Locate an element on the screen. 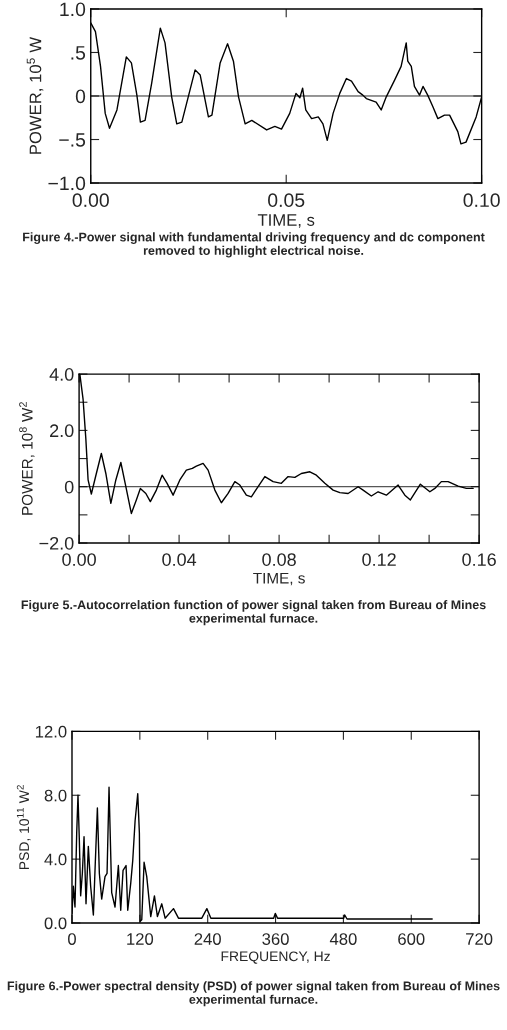 The width and height of the screenshot is (507, 1030). x-tick-label: 600 is located at coordinates (411, 939).